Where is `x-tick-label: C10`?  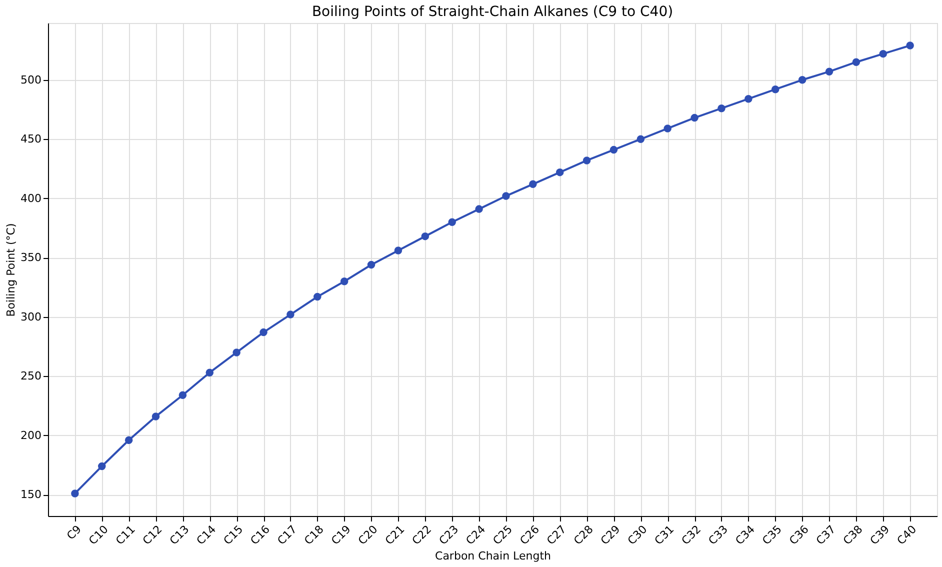 x-tick-label: C10 is located at coordinates (98, 535).